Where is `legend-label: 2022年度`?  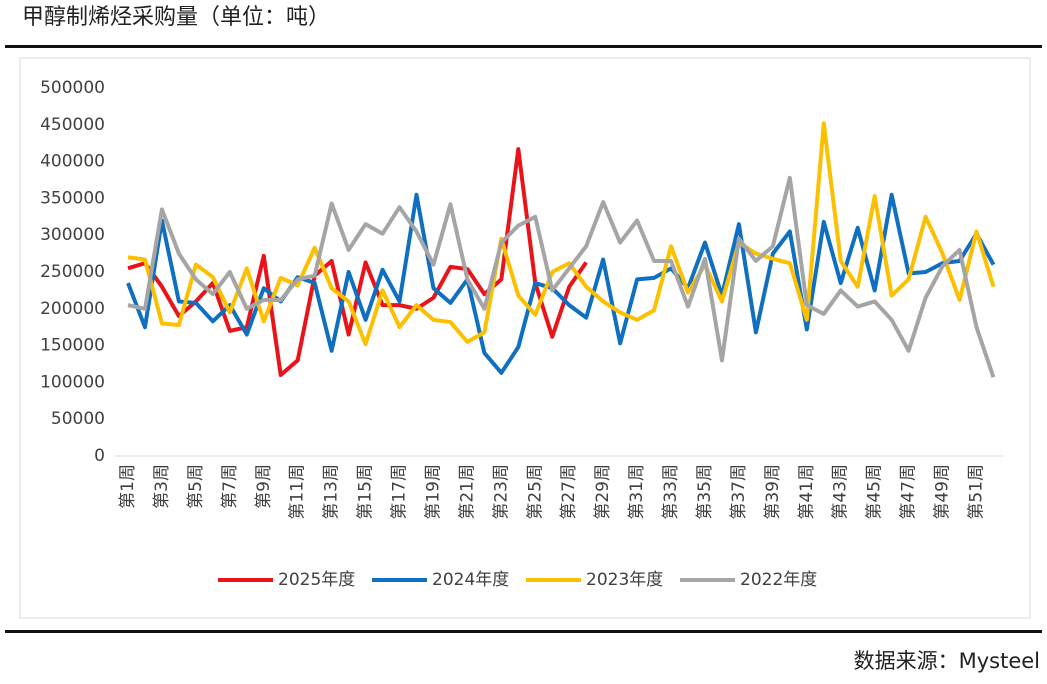
legend-label: 2022年度 is located at coordinates (778, 580).